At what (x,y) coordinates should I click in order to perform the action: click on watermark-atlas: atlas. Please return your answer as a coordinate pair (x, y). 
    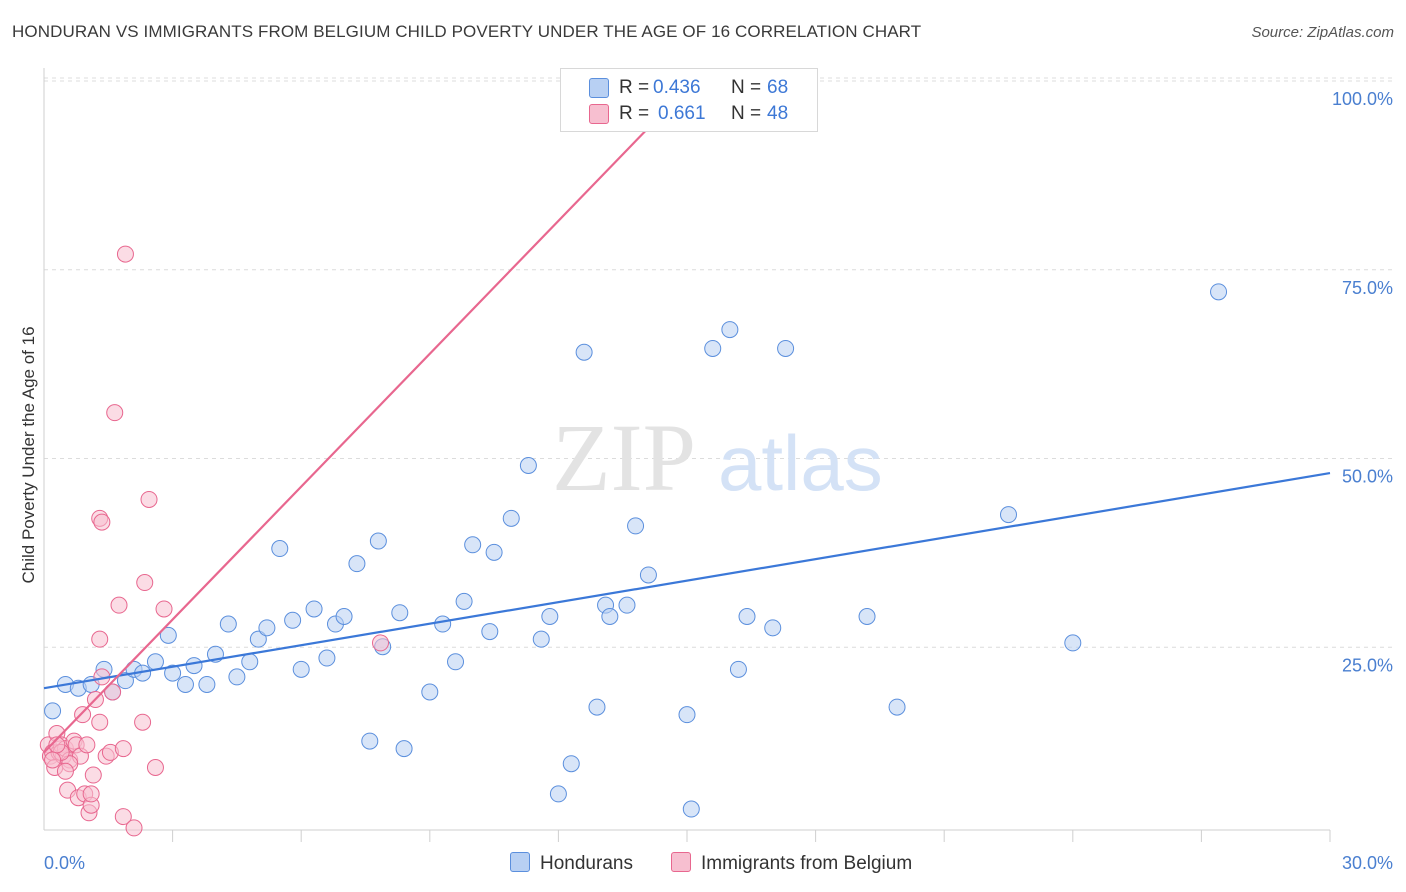
    Looking at the image, I should click on (800, 463).